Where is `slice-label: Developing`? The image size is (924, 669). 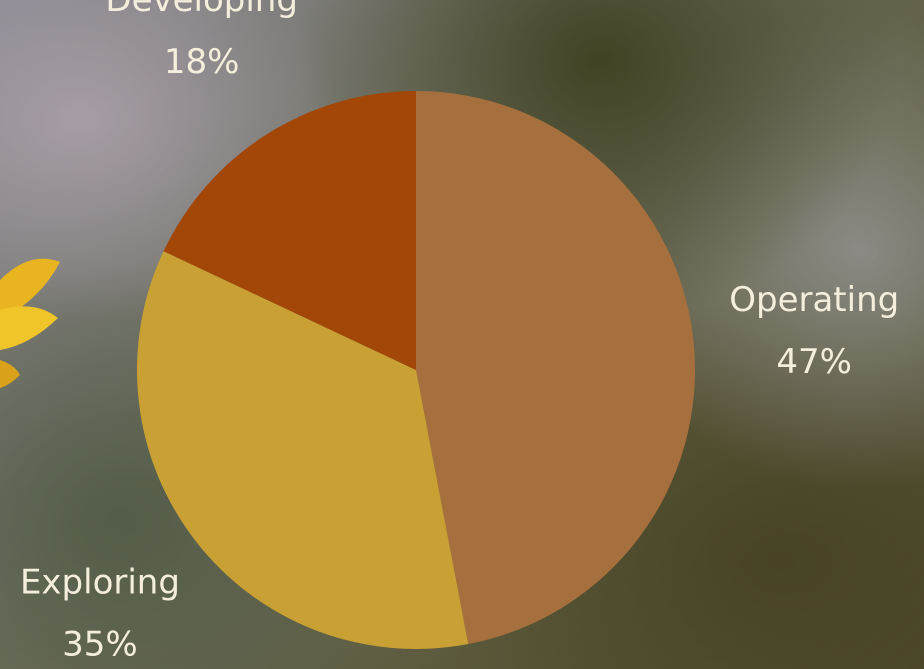 slice-label: Developing is located at coordinates (201, 10).